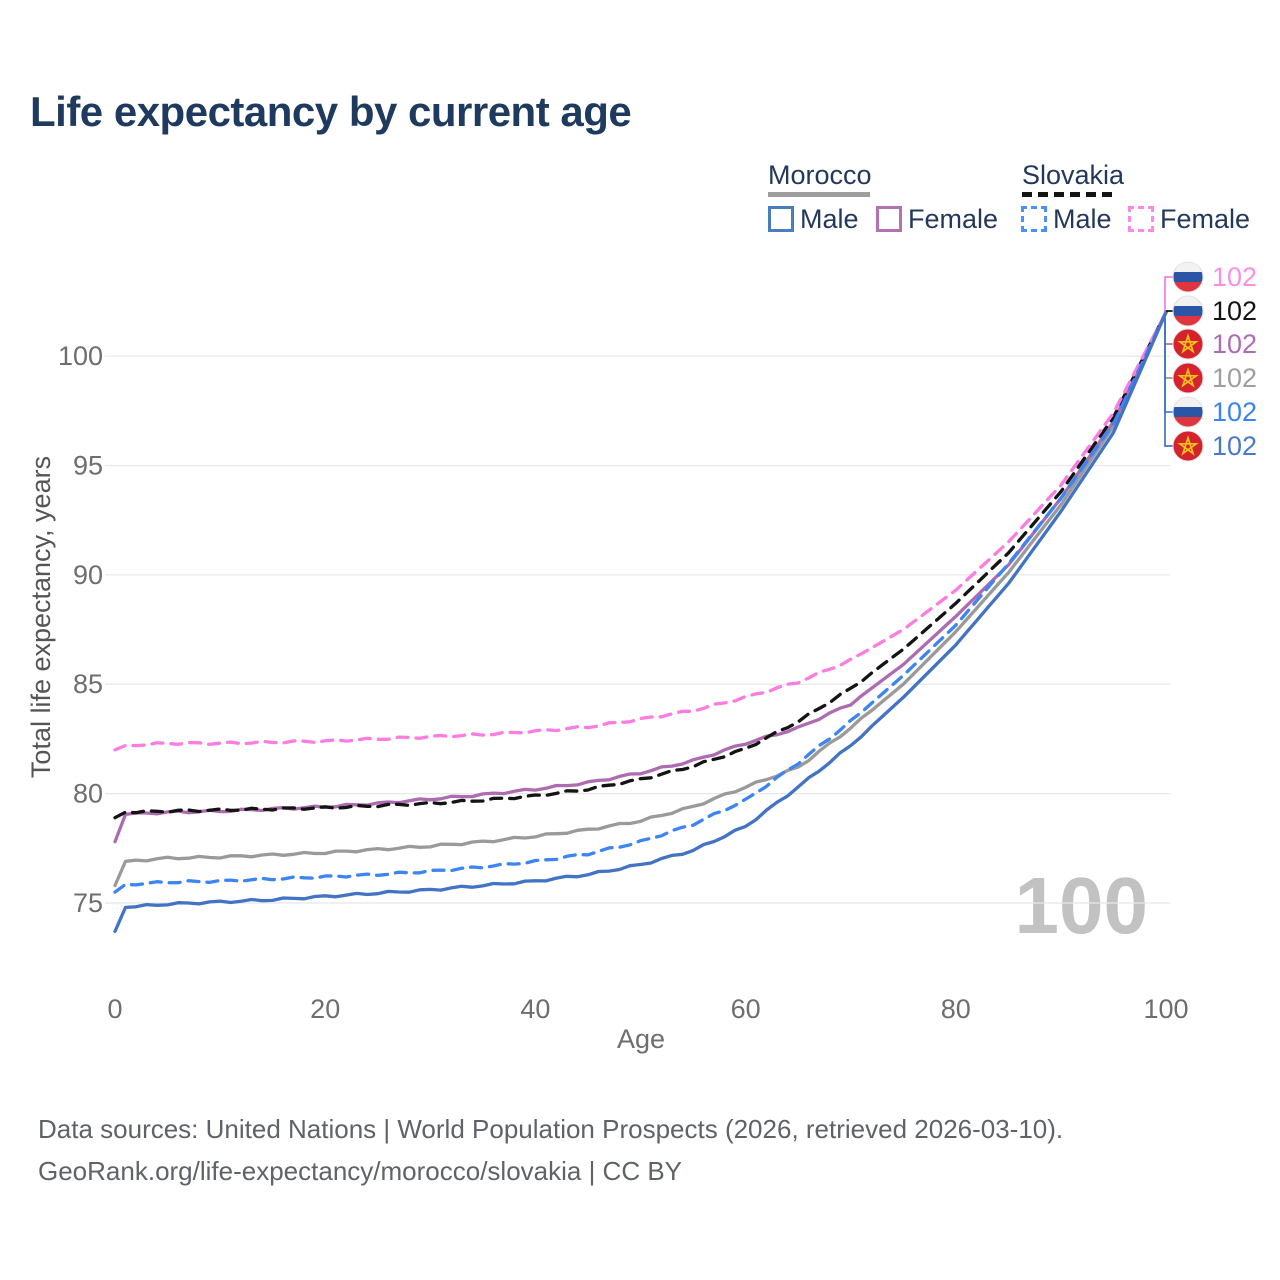  I want to click on y-tick-label: 95, so click(88, 465).